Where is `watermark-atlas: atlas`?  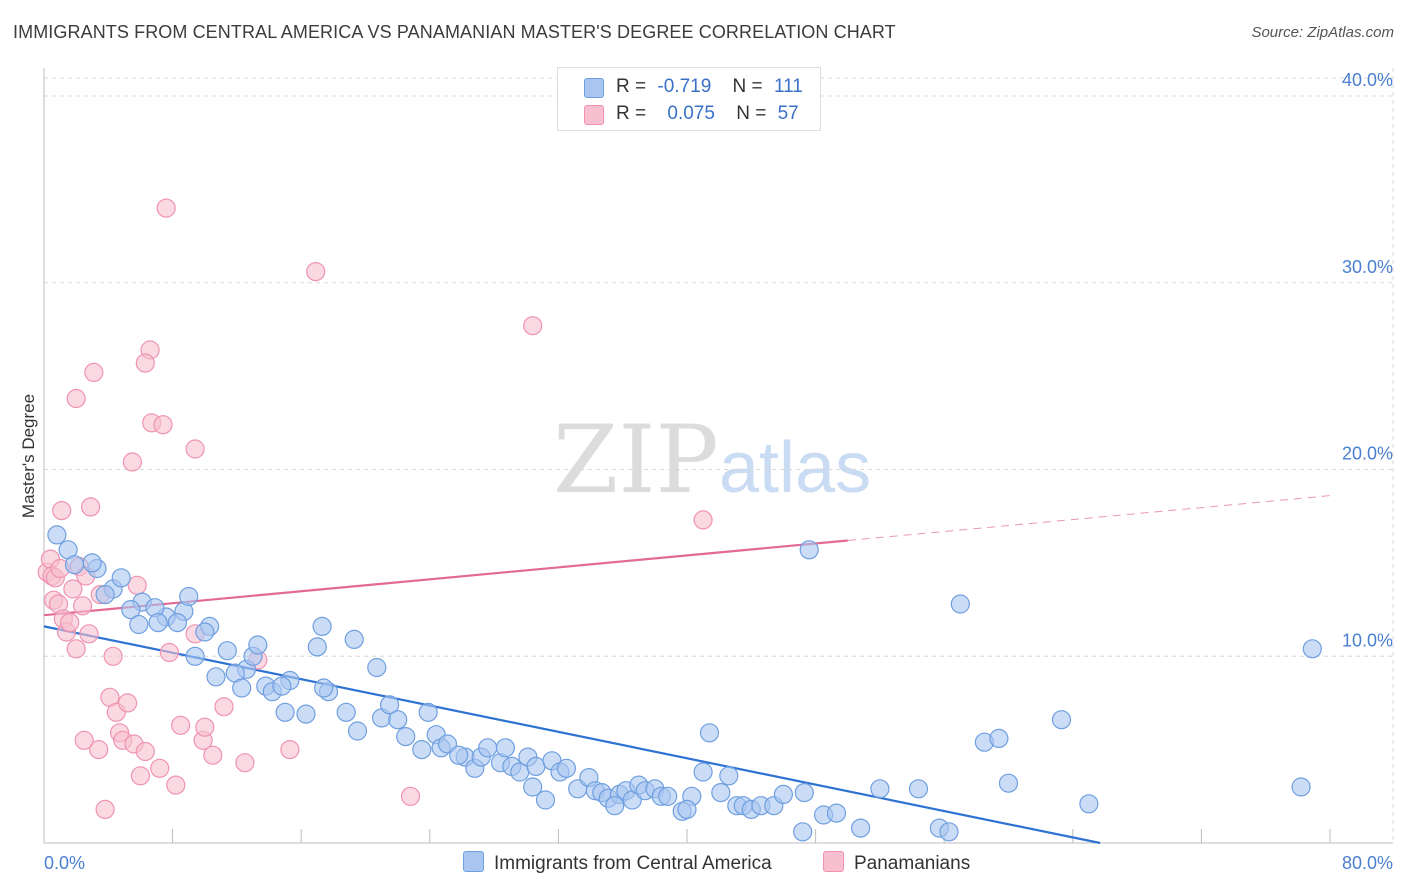
watermark-atlas: atlas is located at coordinates (795, 468).